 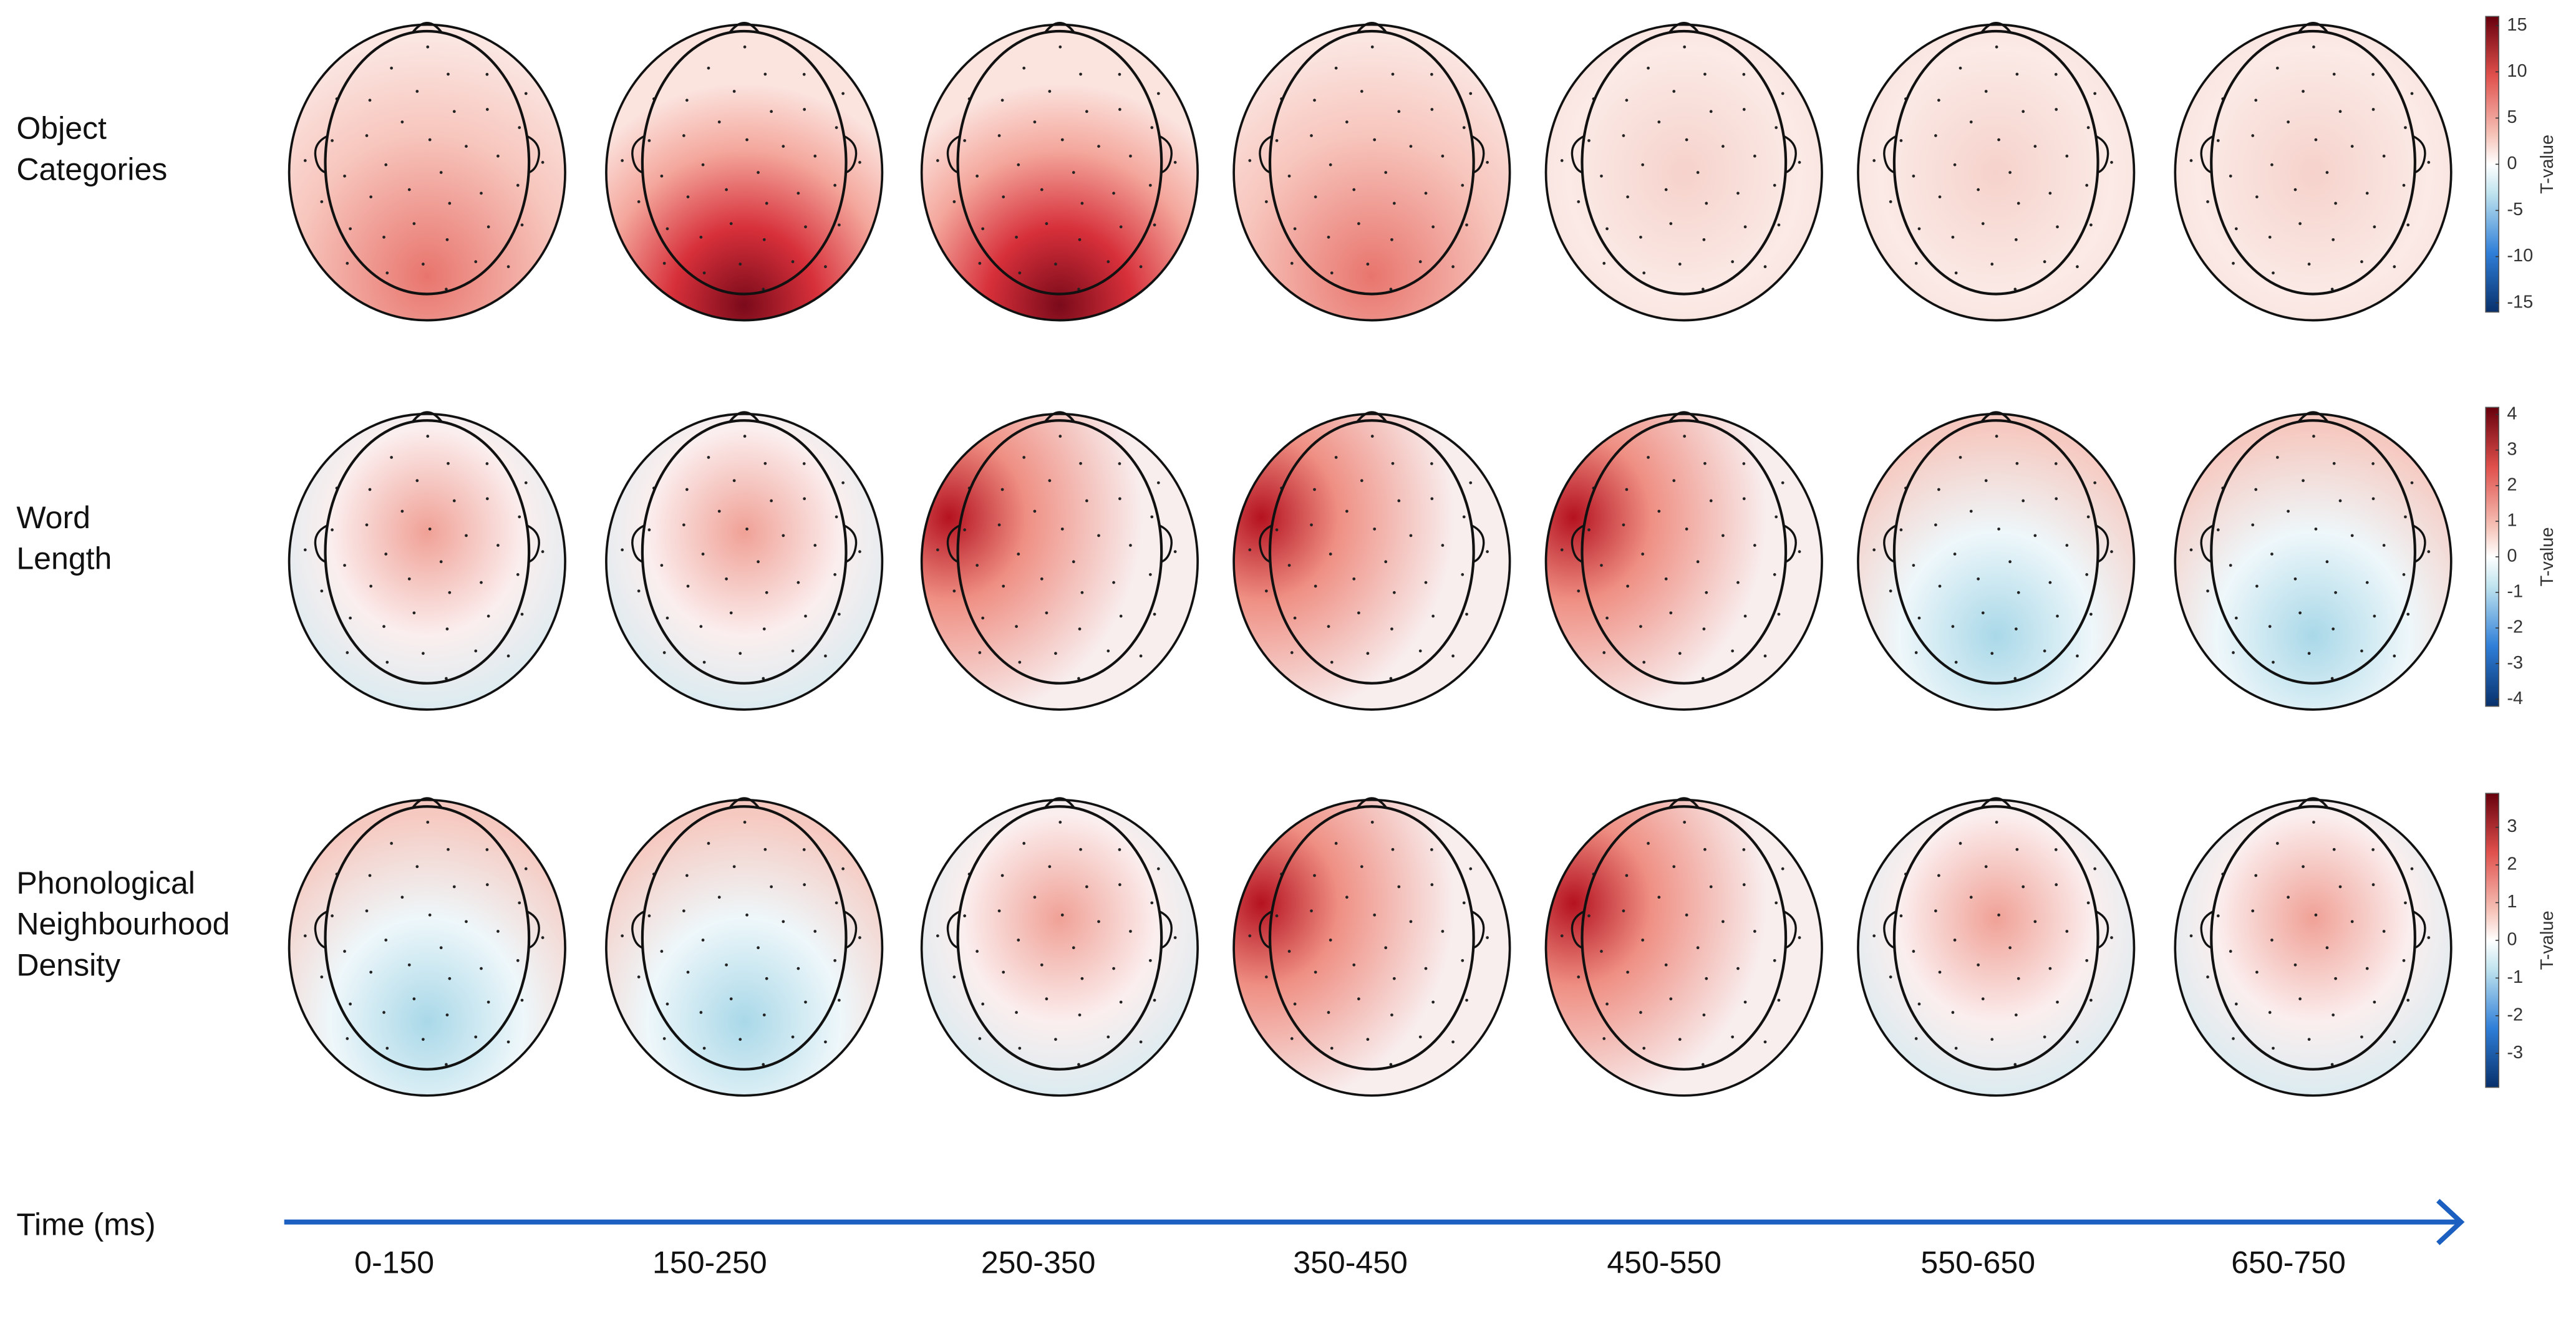 What do you see at coordinates (2515, 1015) in the screenshot?
I see `colorbar-tick-label: -2` at bounding box center [2515, 1015].